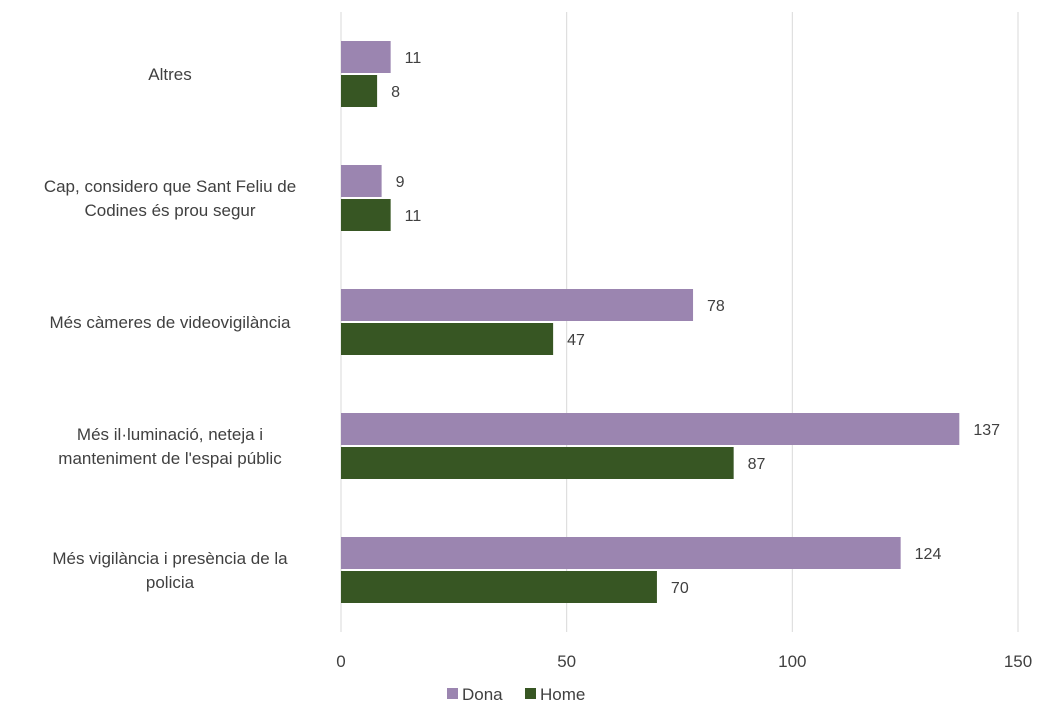  What do you see at coordinates (757, 464) in the screenshot?
I see `data-label: 87` at bounding box center [757, 464].